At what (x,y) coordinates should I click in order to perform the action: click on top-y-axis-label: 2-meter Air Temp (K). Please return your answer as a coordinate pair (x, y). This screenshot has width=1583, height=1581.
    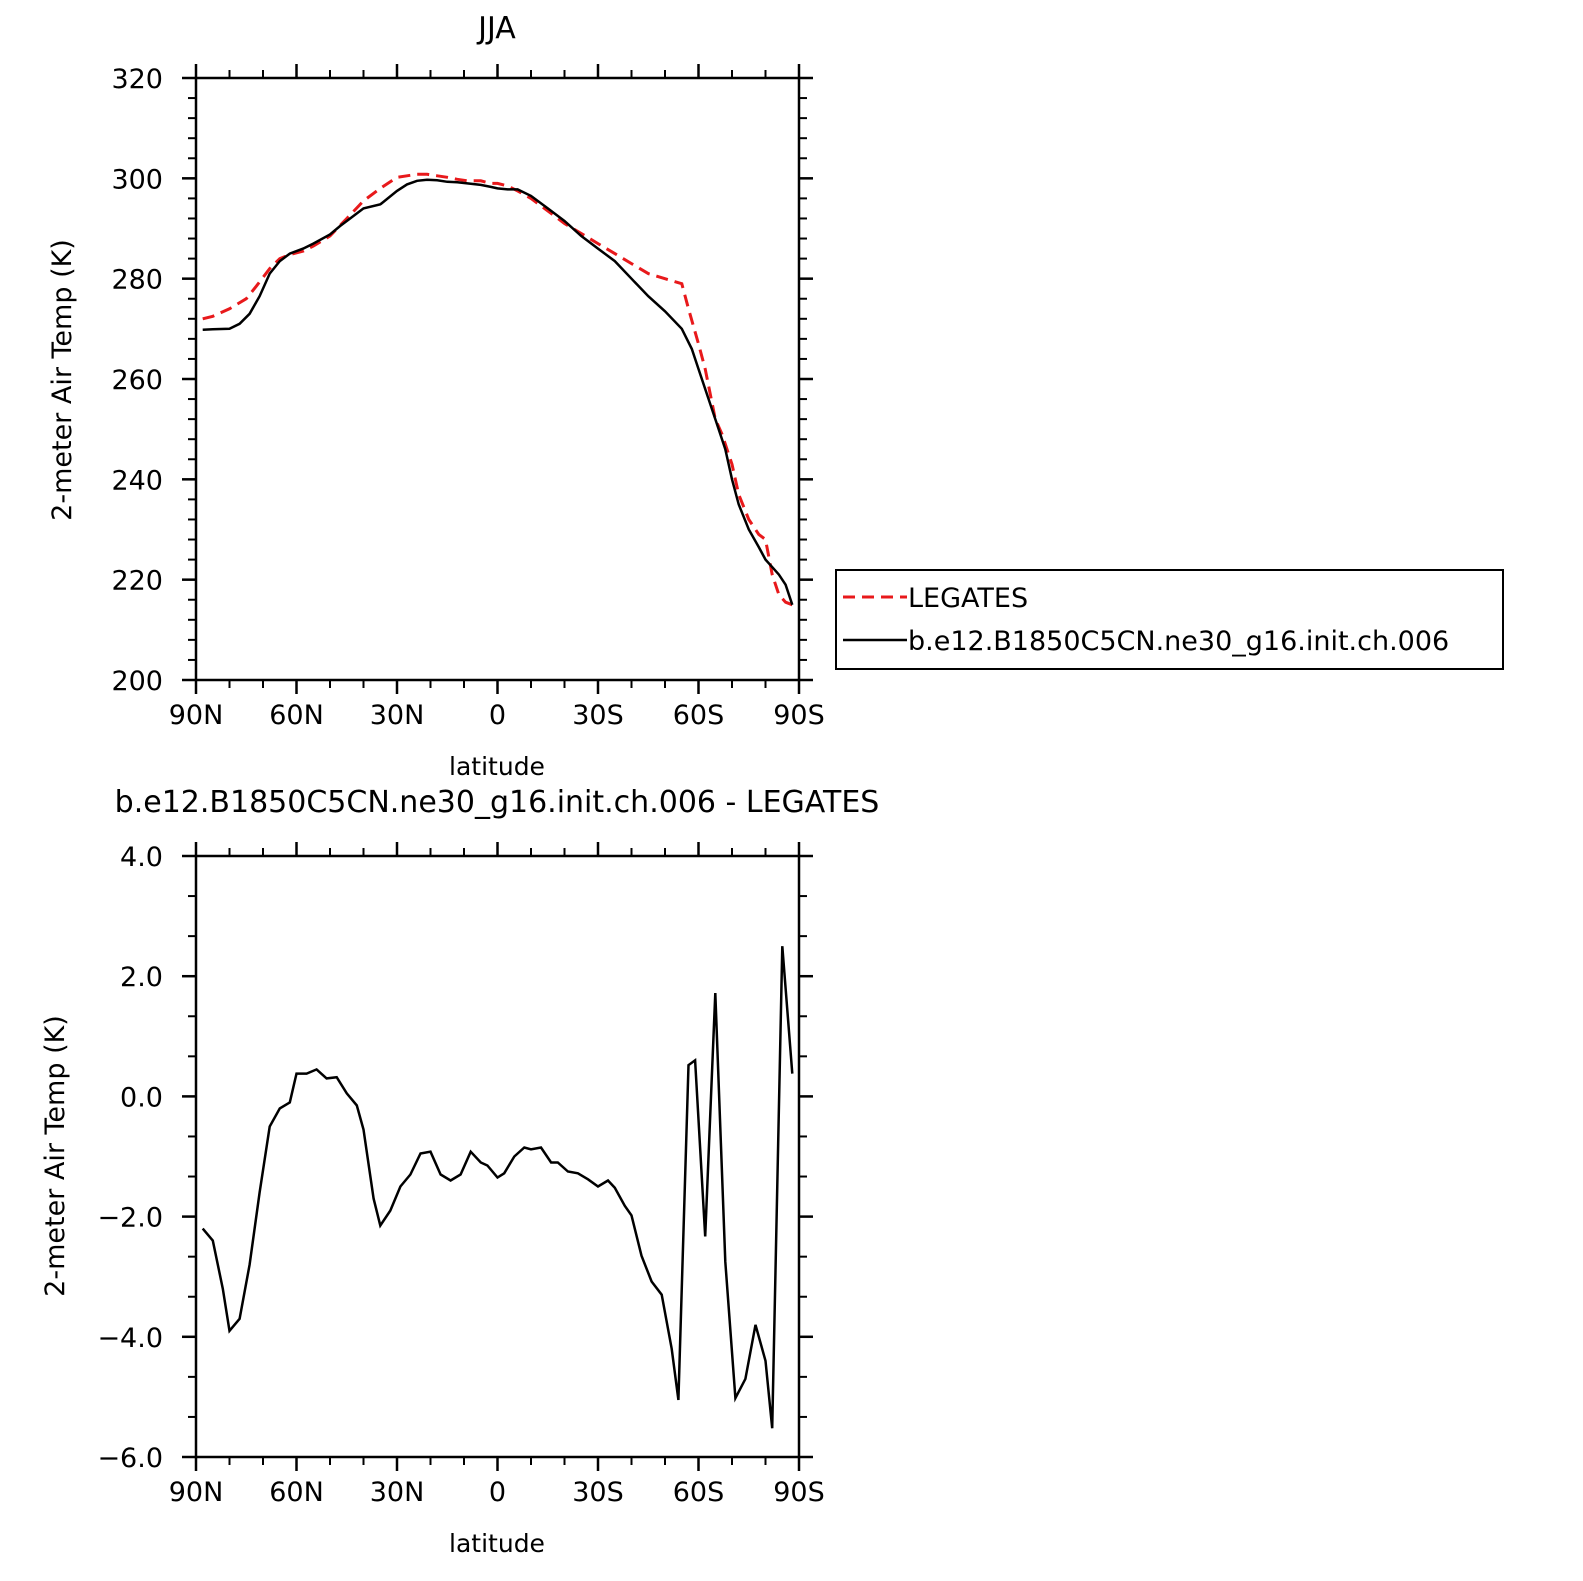
    Looking at the image, I should click on (62, 380).